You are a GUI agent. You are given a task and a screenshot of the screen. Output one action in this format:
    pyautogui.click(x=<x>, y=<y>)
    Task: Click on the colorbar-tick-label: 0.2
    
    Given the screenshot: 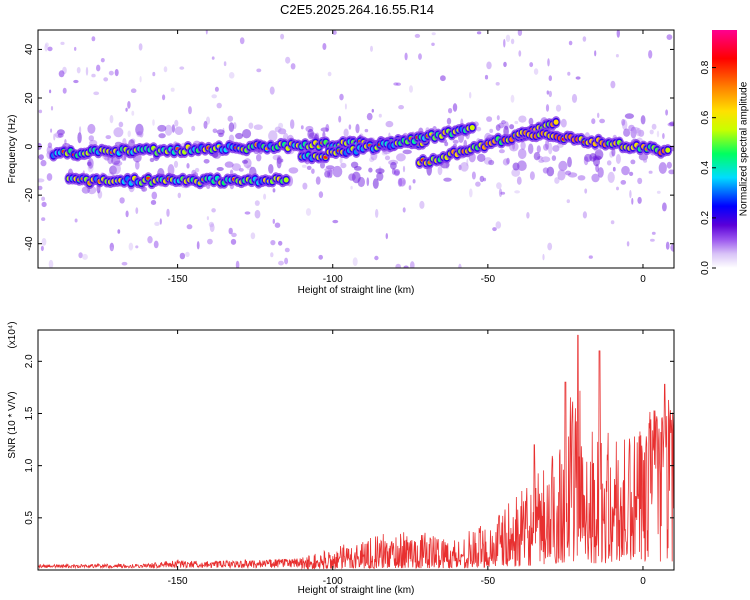 What is the action you would take?
    pyautogui.click(x=705, y=218)
    